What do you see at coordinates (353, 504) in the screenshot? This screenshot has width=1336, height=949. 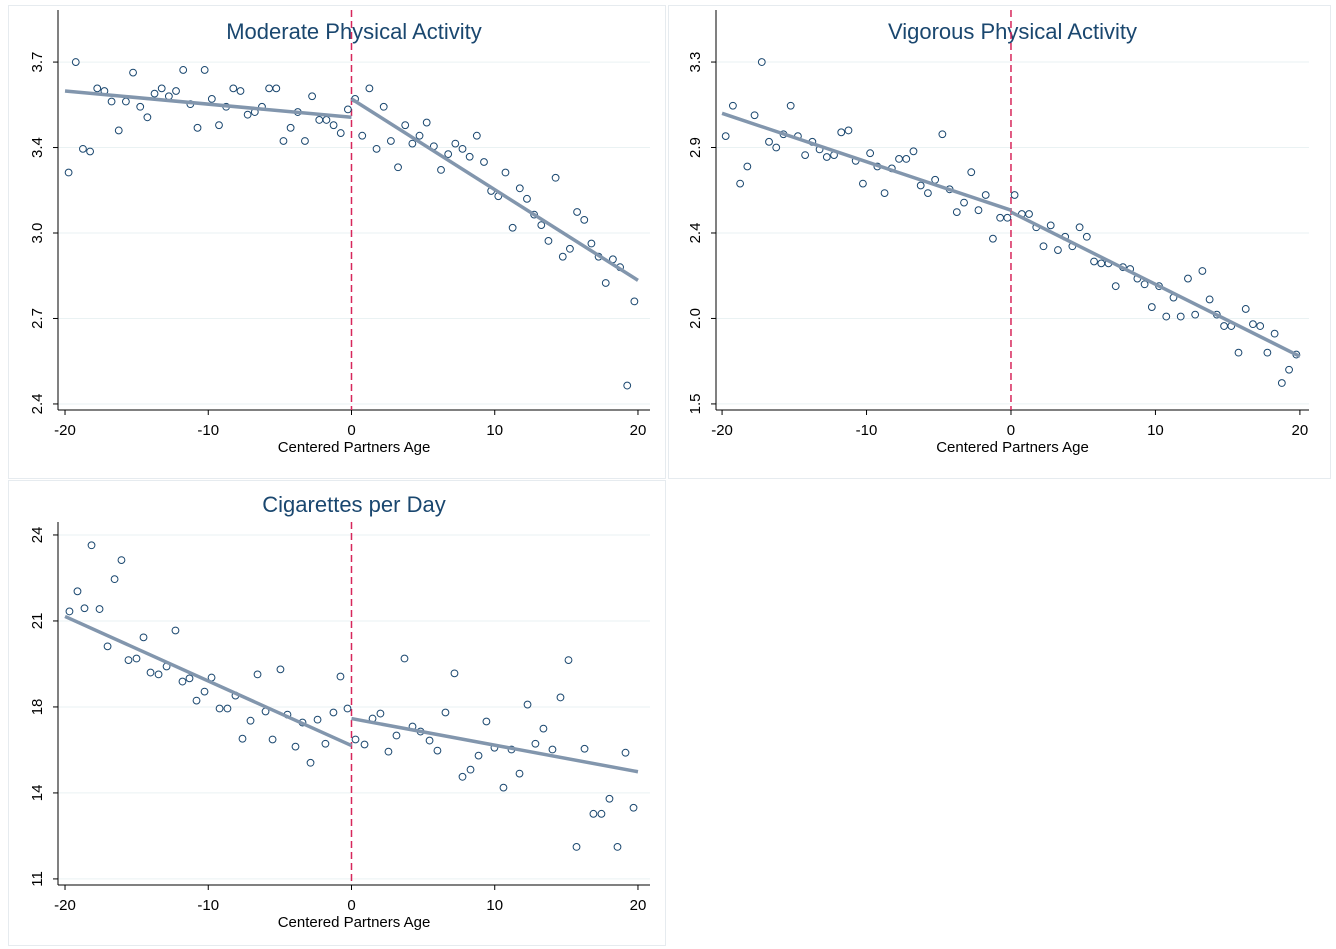 I see `chart-title: Cigarettes per Day` at bounding box center [353, 504].